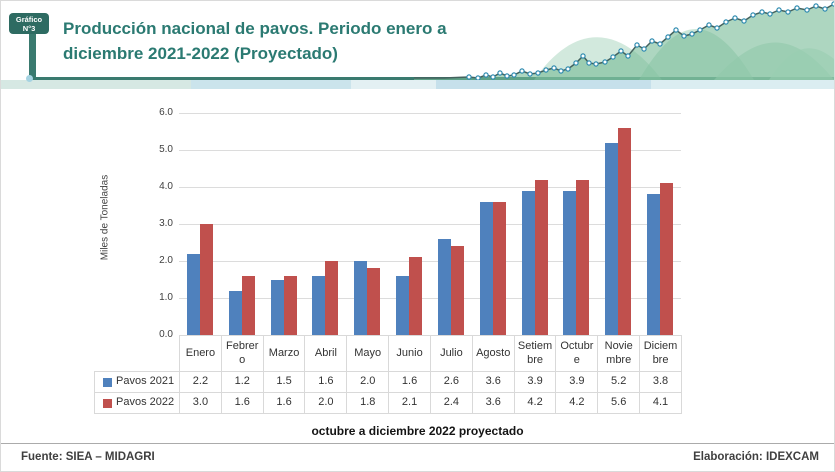 Image resolution: width=835 pixels, height=472 pixels. I want to click on bar-pavos-2022-setiembre, so click(541, 257).